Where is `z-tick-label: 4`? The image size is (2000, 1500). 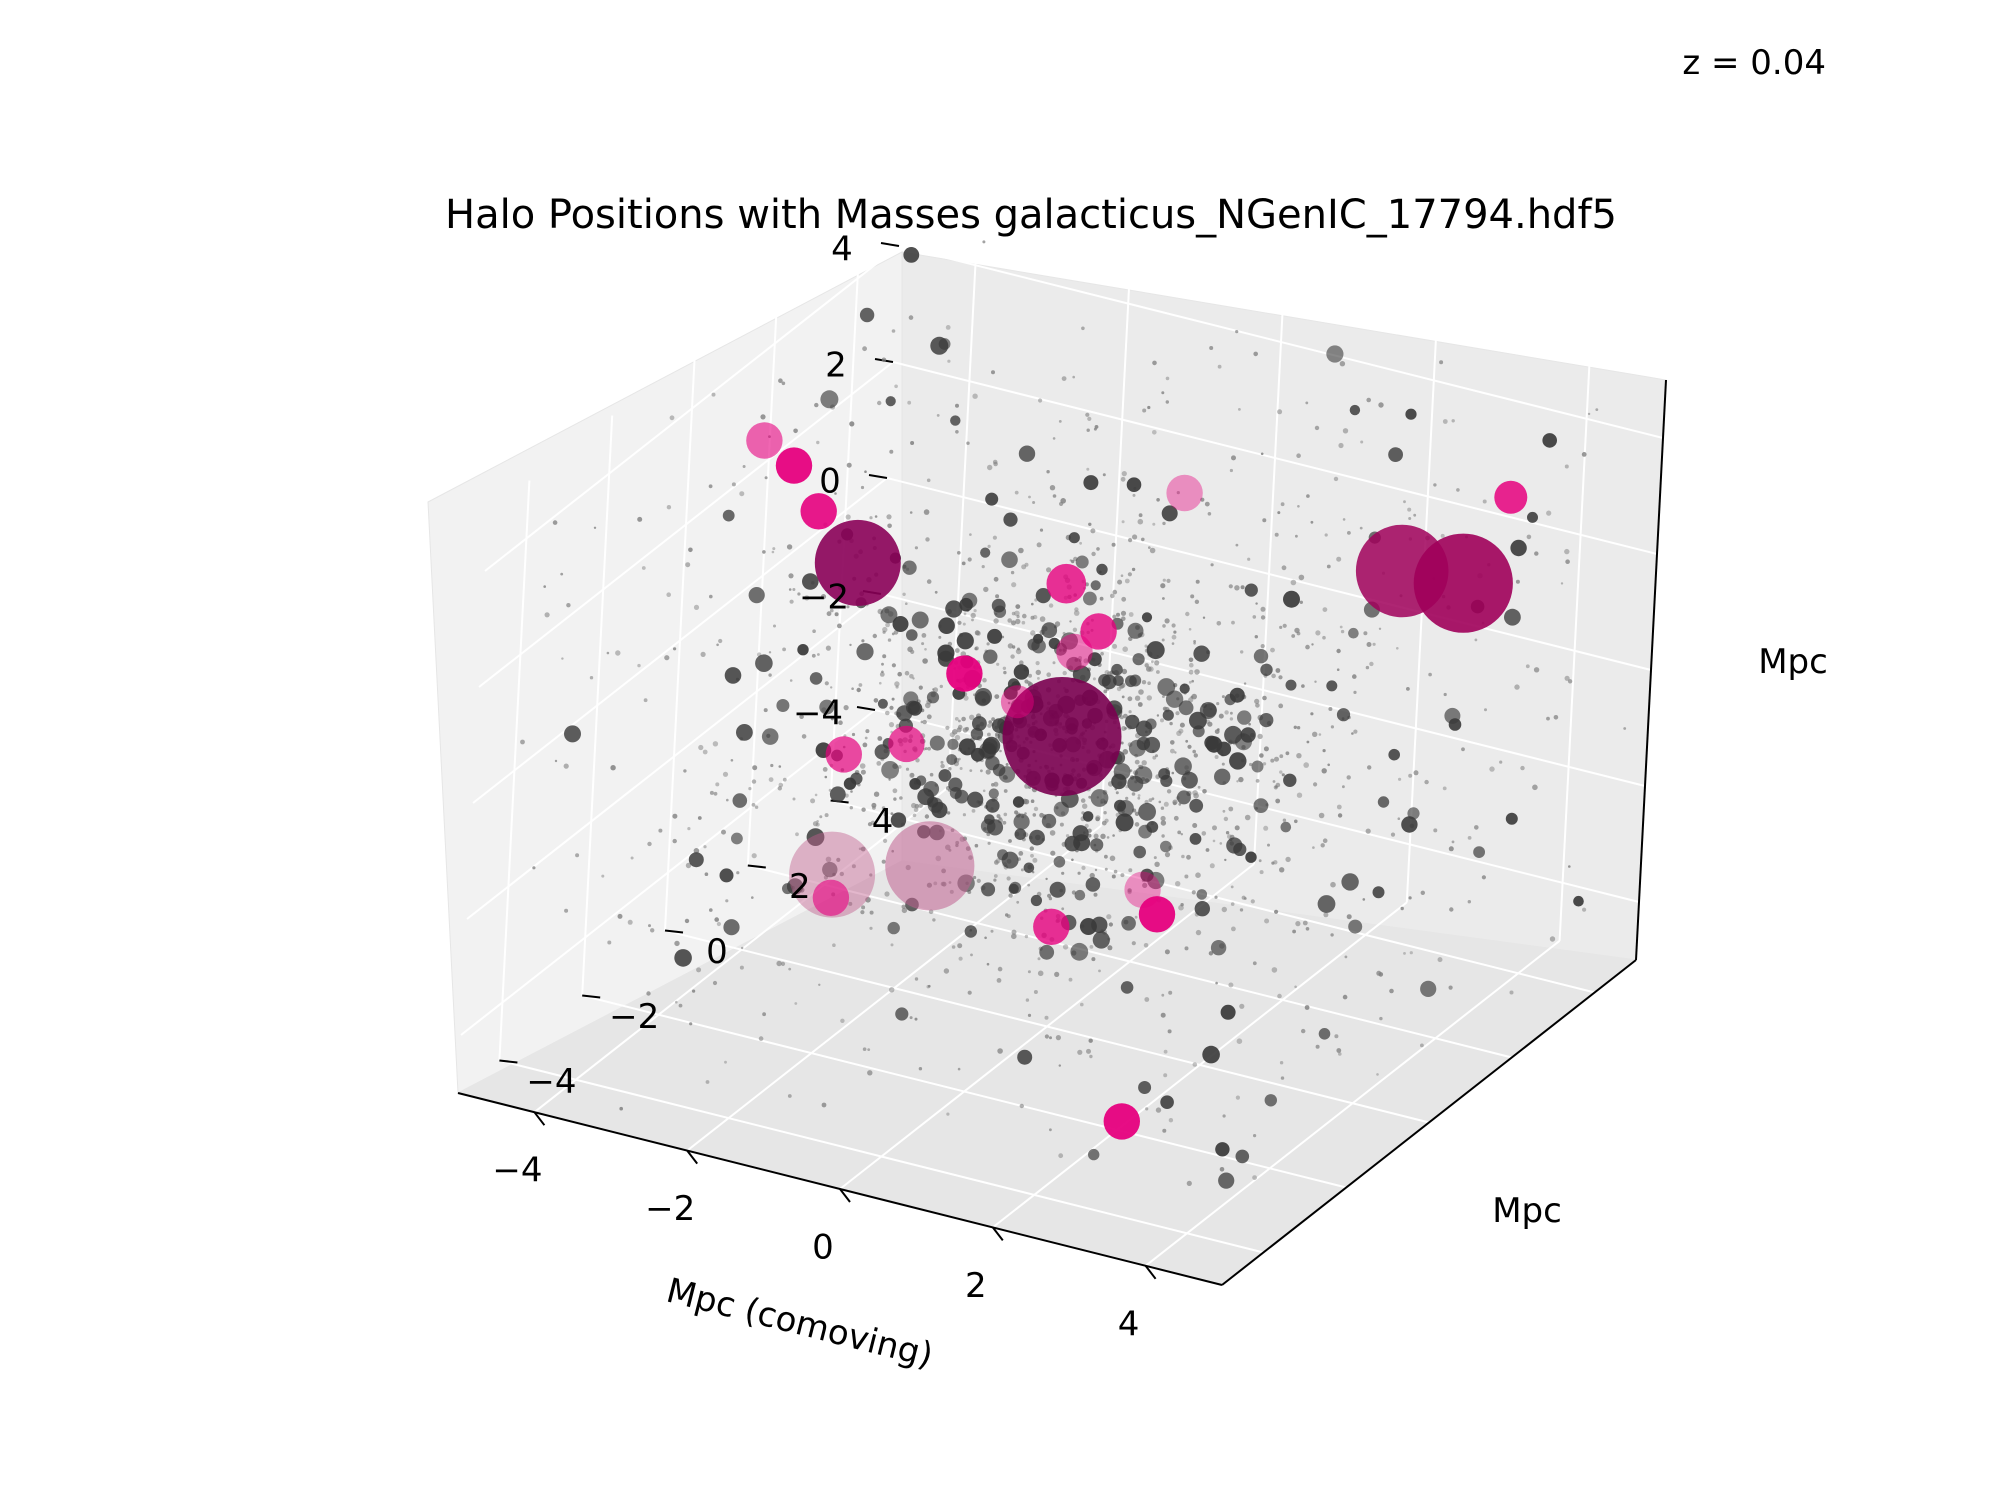
z-tick-label: 4 is located at coordinates (842, 250).